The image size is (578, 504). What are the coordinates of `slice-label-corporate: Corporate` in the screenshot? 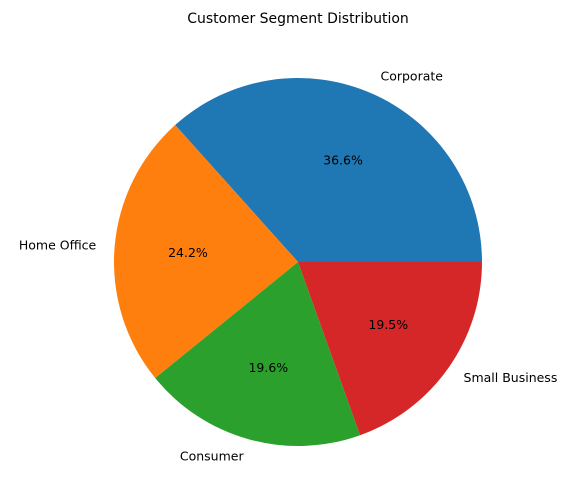 It's located at (411, 76).